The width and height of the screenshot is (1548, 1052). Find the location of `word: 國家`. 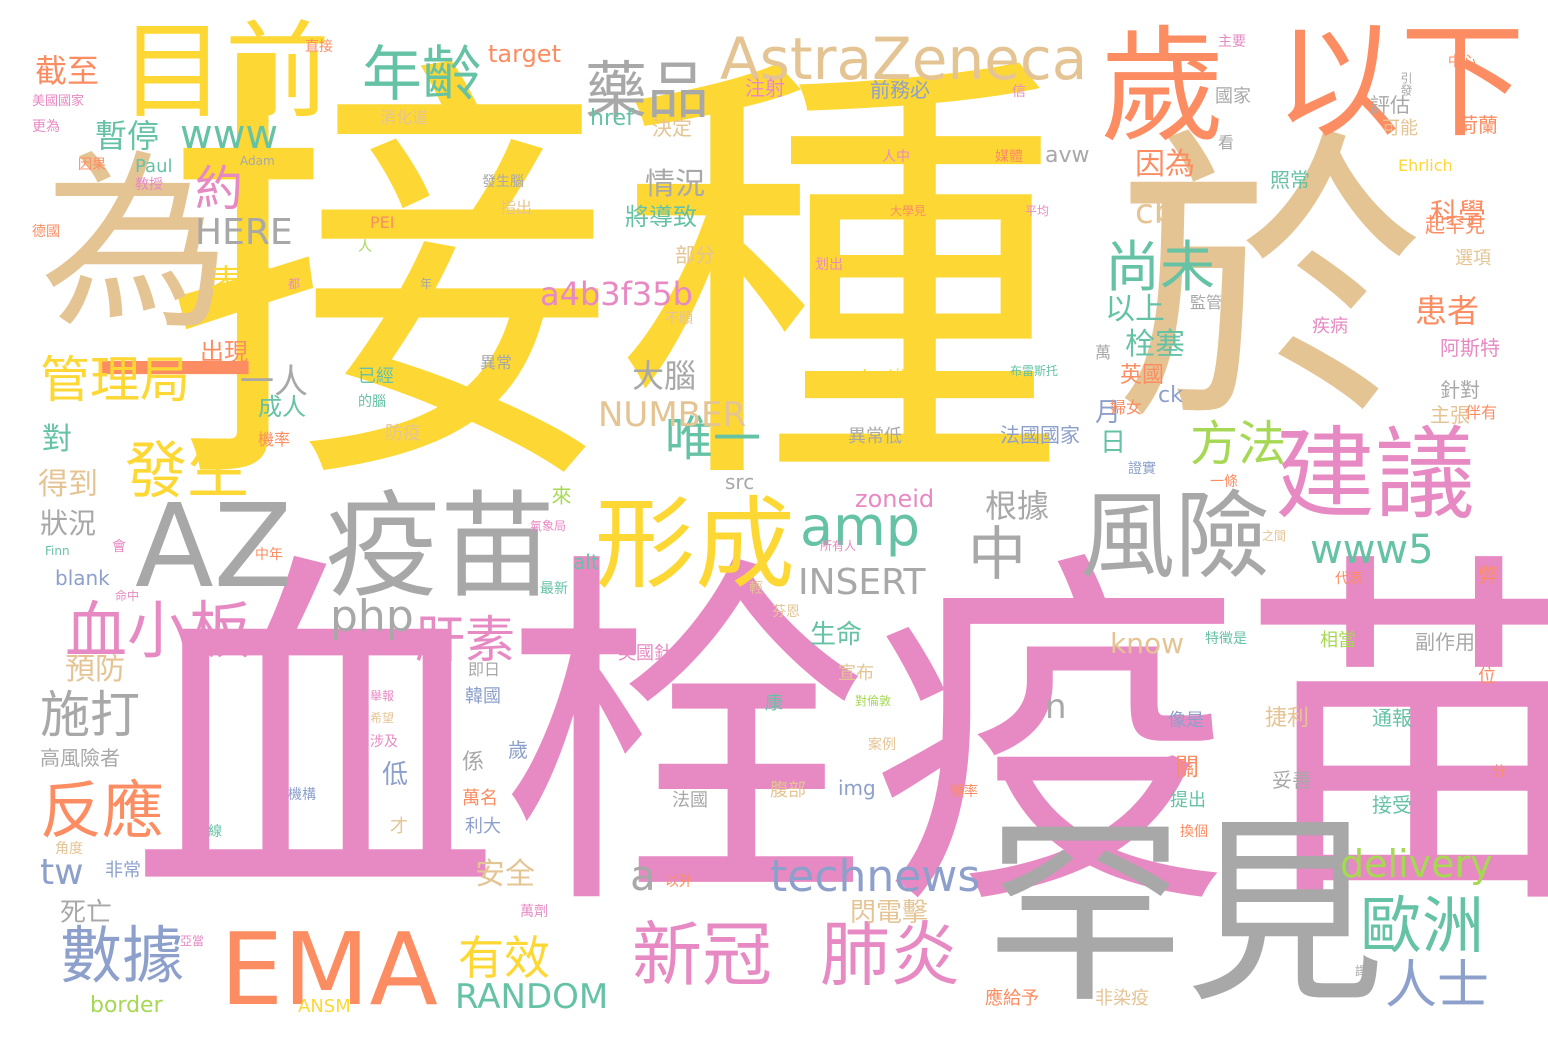

word: 國家 is located at coordinates (1233, 96).